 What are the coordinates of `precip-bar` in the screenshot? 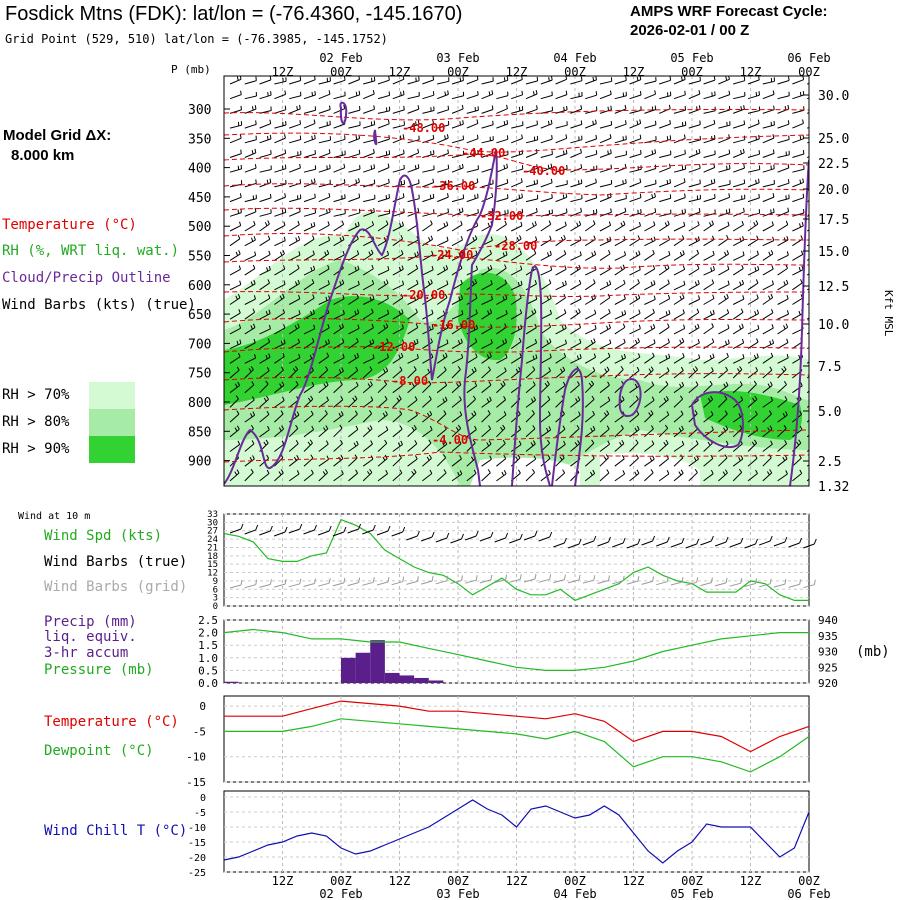 It's located at (392, 677).